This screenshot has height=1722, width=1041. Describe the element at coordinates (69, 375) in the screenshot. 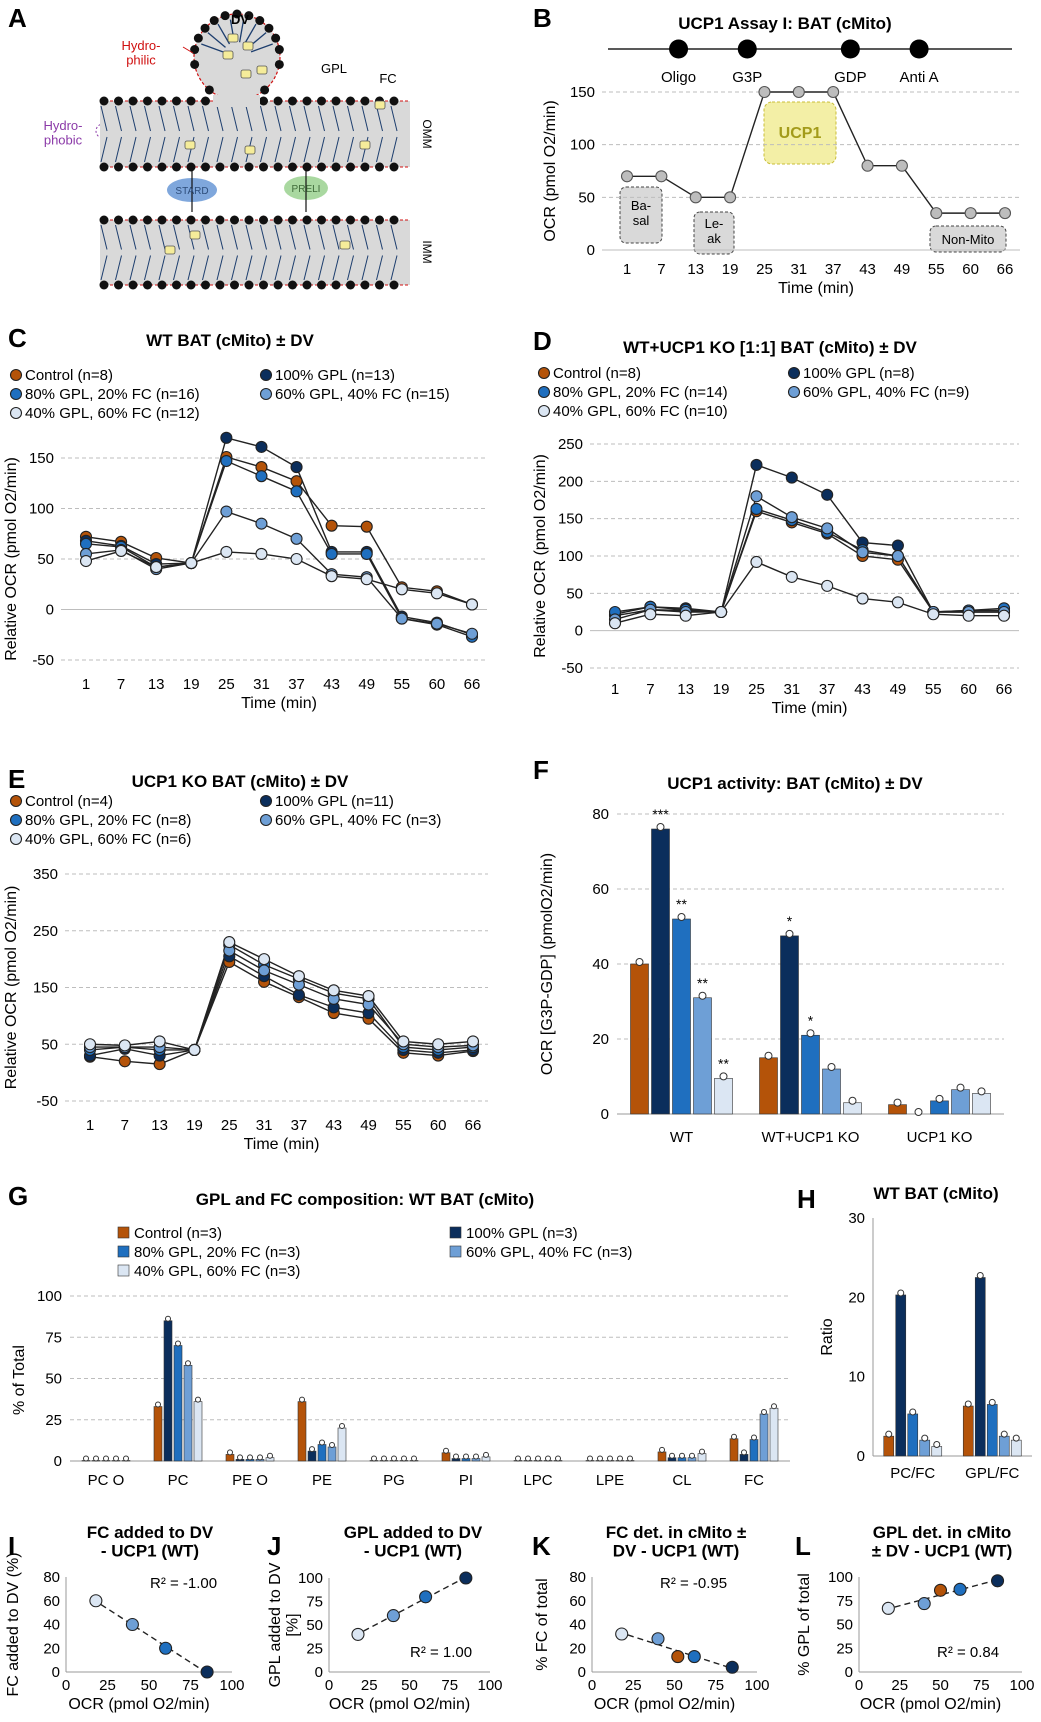

I see `legend-text: Control (n=8)` at that location.